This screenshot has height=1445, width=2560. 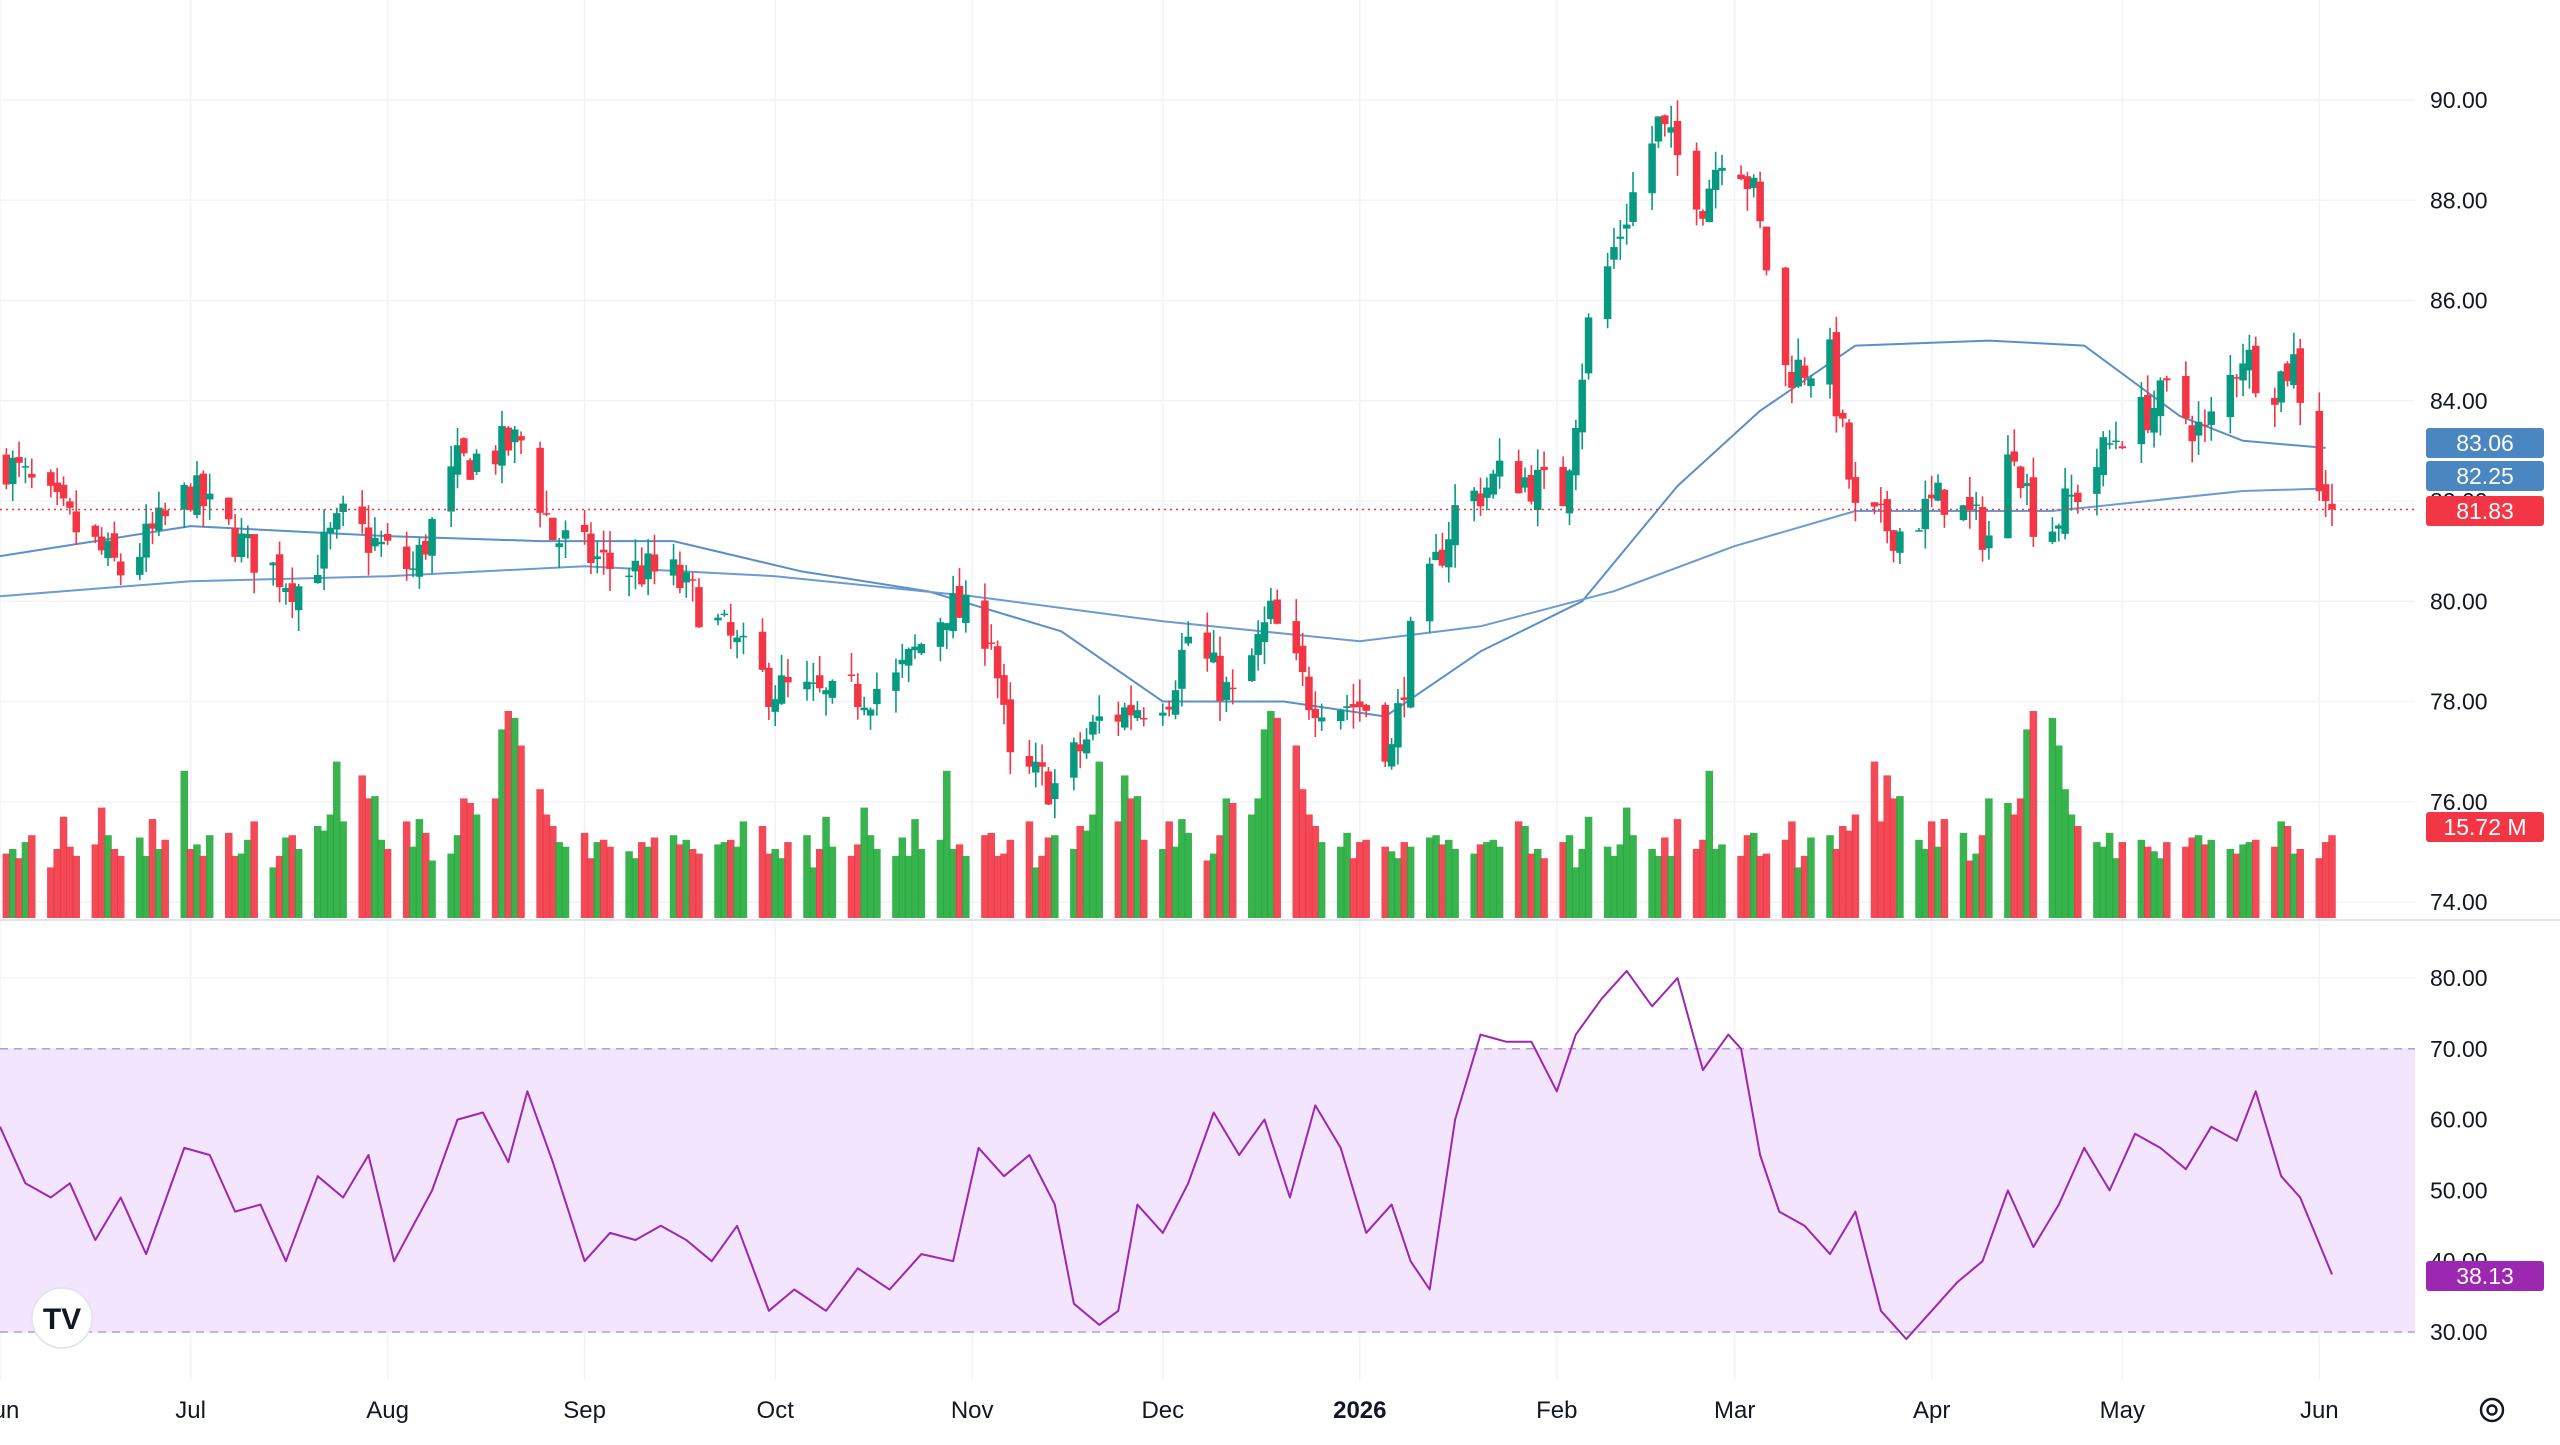 What do you see at coordinates (2492, 1410) in the screenshot?
I see `gear-icon` at bounding box center [2492, 1410].